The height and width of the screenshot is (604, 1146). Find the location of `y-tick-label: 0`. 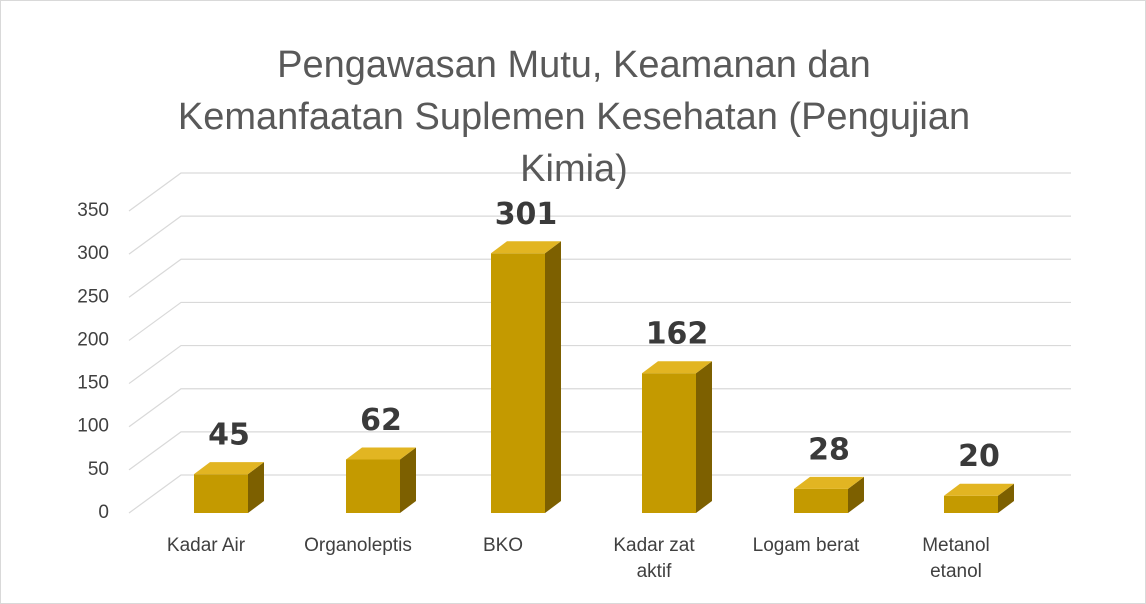

y-tick-label: 0 is located at coordinates (103, 512).